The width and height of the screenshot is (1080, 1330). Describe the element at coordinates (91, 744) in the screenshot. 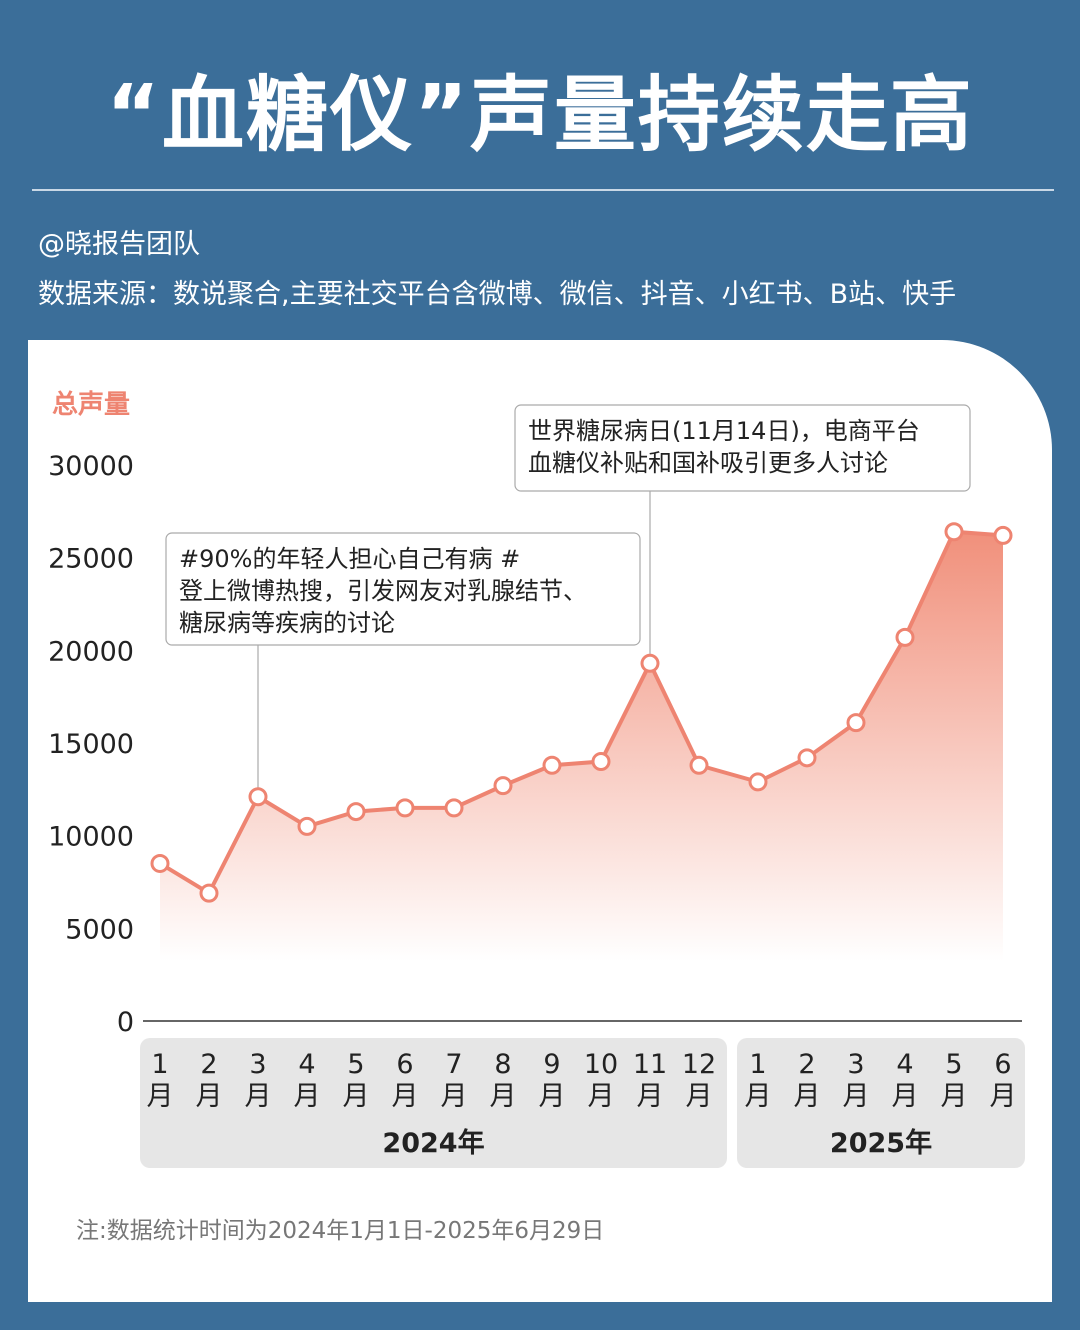

I see `y-tick-label: 15000` at that location.